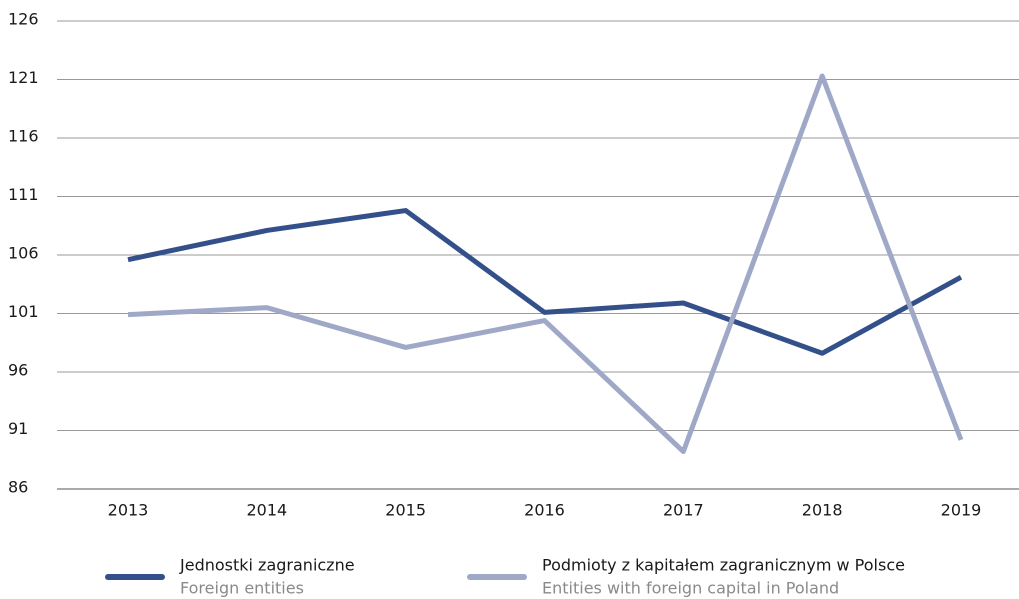 This screenshot has height=599, width=1019. I want to click on y-tick-label: 96, so click(18, 370).